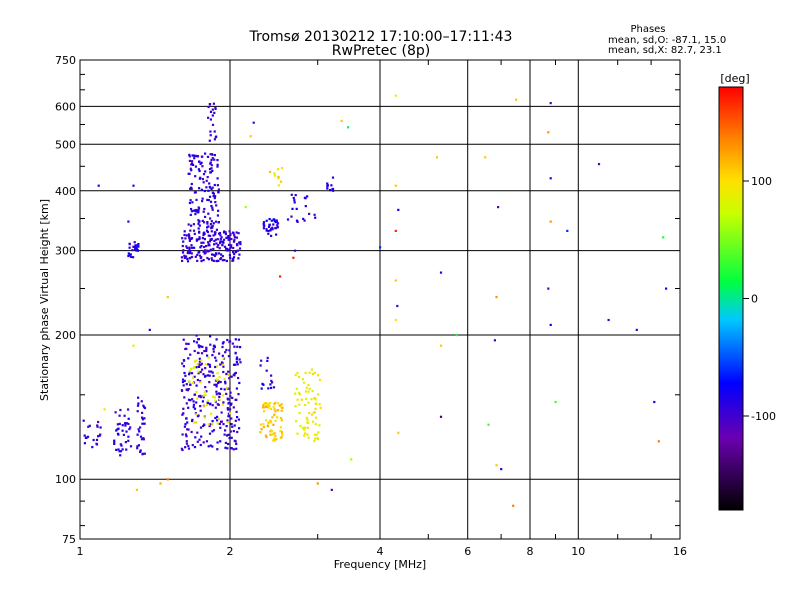  I want to click on y-tick-labels: 75 100 200 300 400 500 600 750, so click(65, 300).